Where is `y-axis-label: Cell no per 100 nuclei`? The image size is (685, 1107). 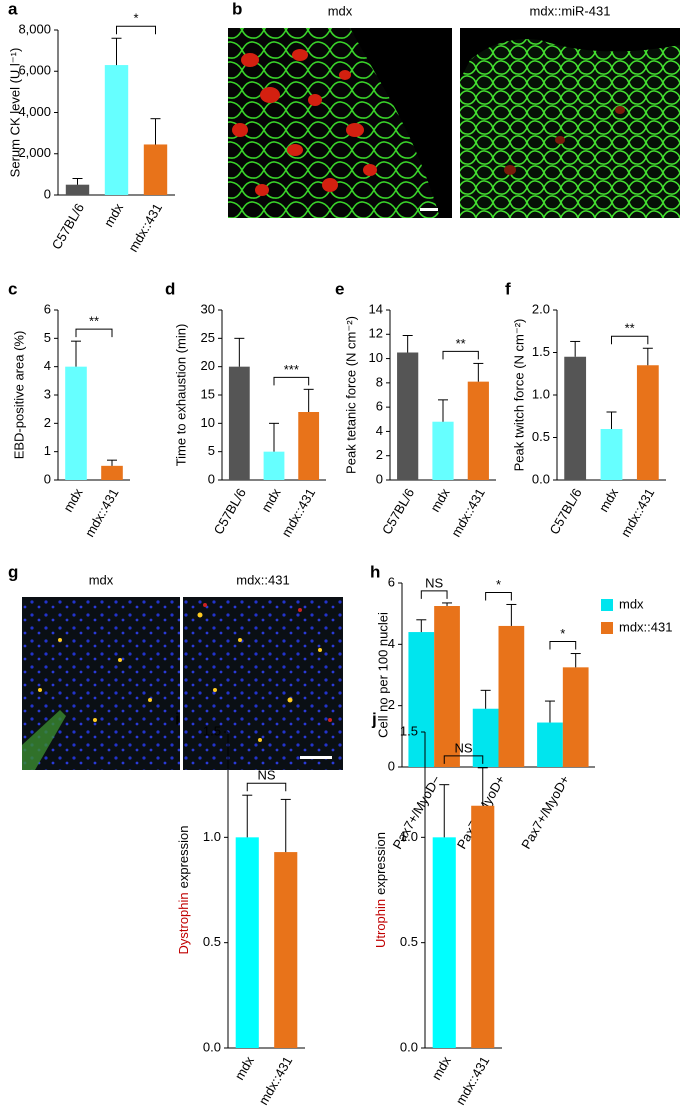
y-axis-label: Cell no per 100 nuclei is located at coordinates (382, 675).